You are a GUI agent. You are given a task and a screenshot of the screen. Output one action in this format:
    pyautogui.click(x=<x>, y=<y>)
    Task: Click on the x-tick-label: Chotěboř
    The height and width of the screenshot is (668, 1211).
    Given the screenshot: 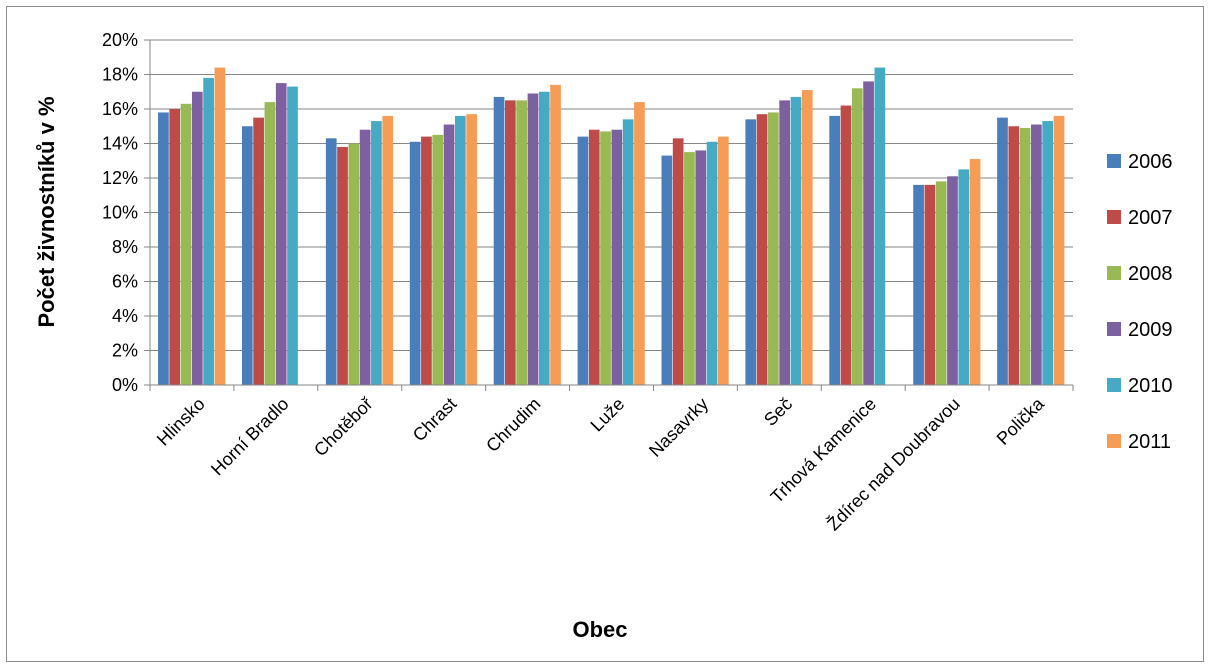 What is the action you would take?
    pyautogui.click(x=343, y=426)
    